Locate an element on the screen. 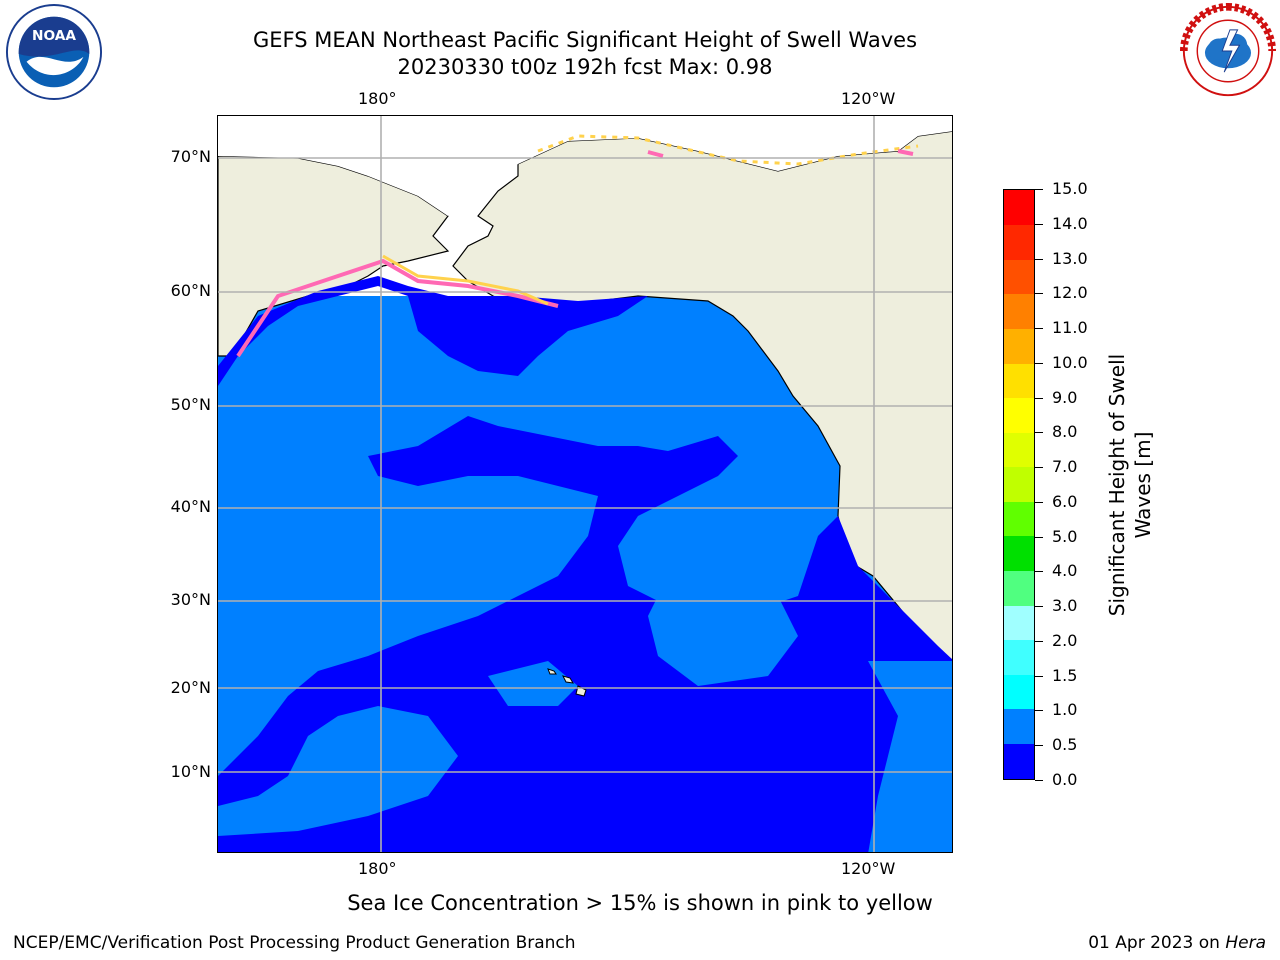 The height and width of the screenshot is (960, 1280). colorbar-tick-label: 9.0 is located at coordinates (1065, 397).